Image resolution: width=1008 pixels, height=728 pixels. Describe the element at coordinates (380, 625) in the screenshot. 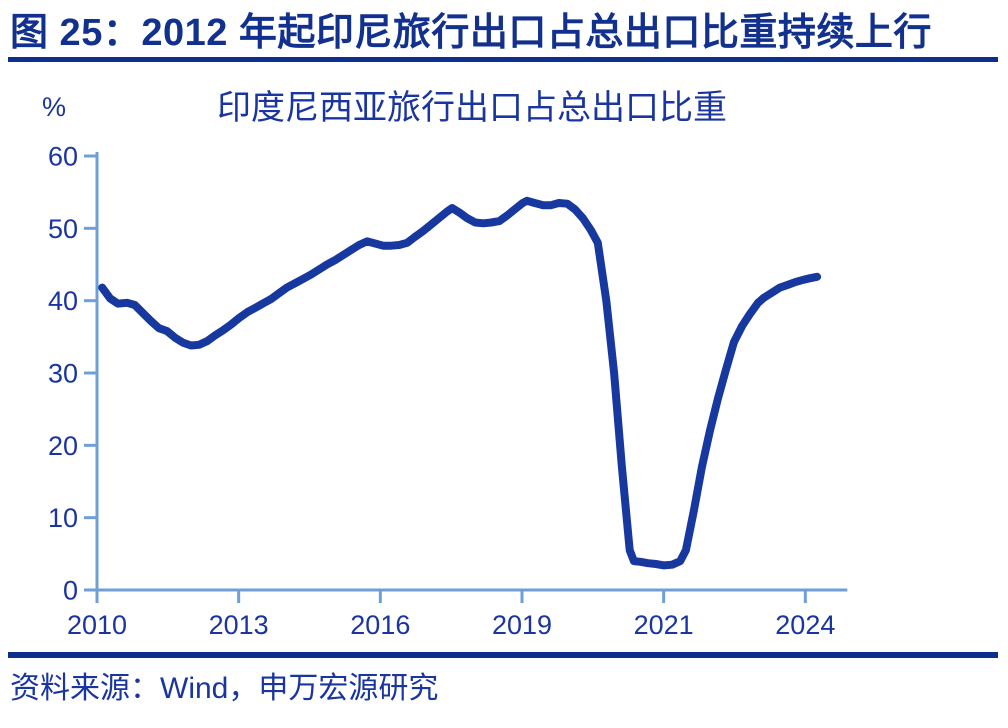

I see `x-tick-label: 2016` at that location.